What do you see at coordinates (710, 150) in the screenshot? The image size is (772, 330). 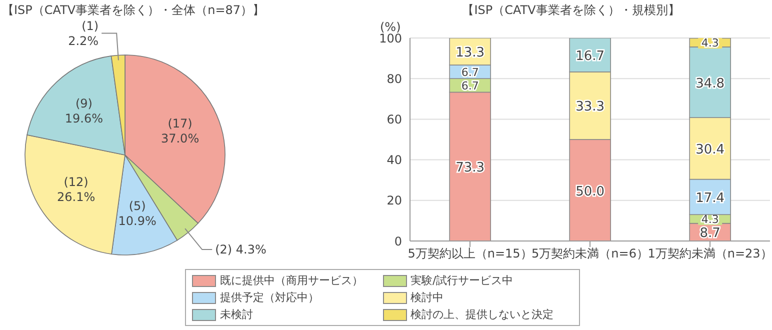 I see `data-label: 30.4` at bounding box center [710, 150].